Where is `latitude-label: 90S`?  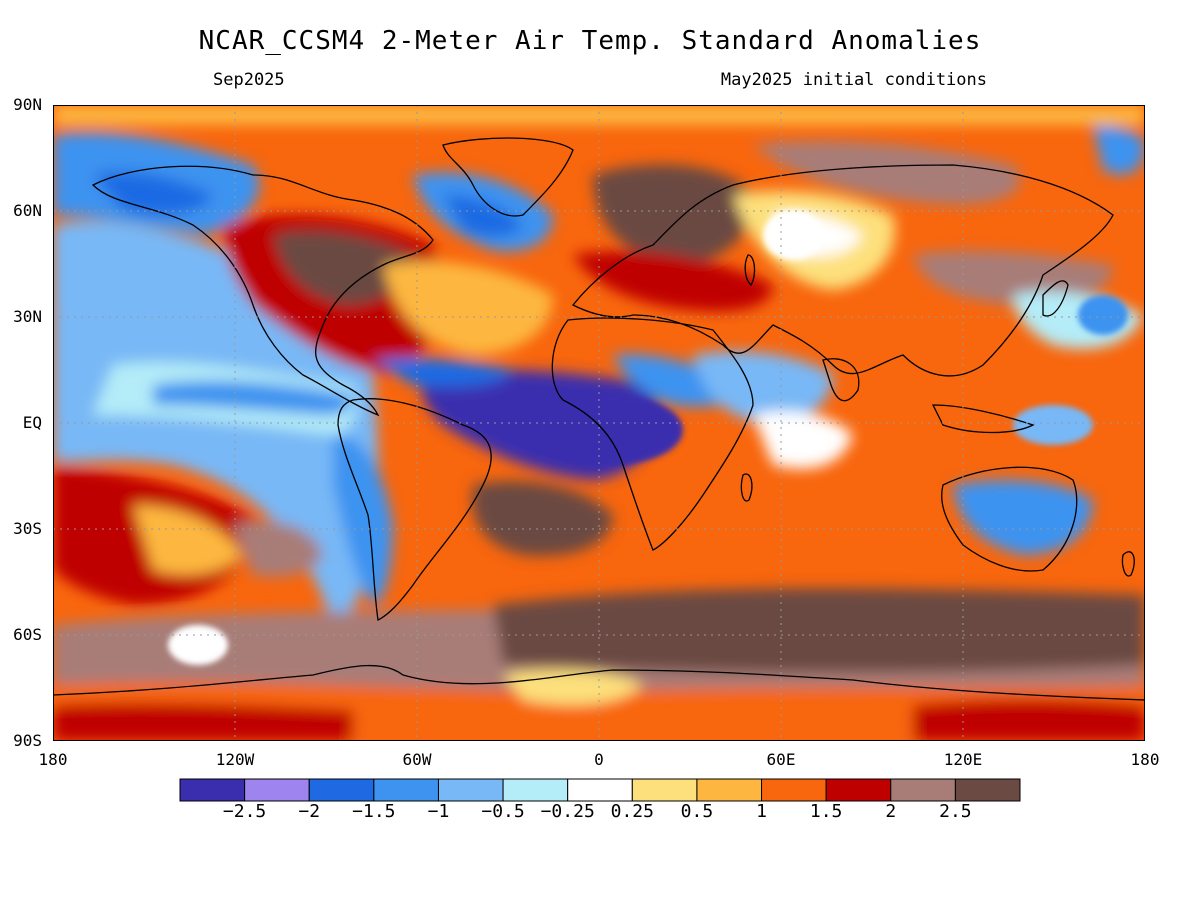 latitude-label: 90S is located at coordinates (27, 740).